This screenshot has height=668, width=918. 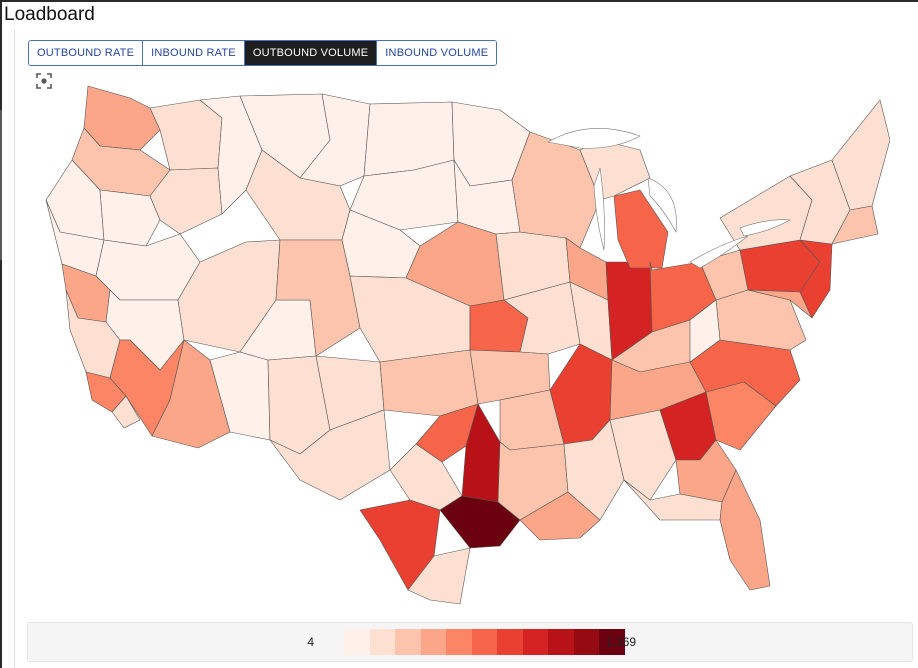 What do you see at coordinates (621, 642) in the screenshot?
I see `legend-max-label: 1,369` at bounding box center [621, 642].